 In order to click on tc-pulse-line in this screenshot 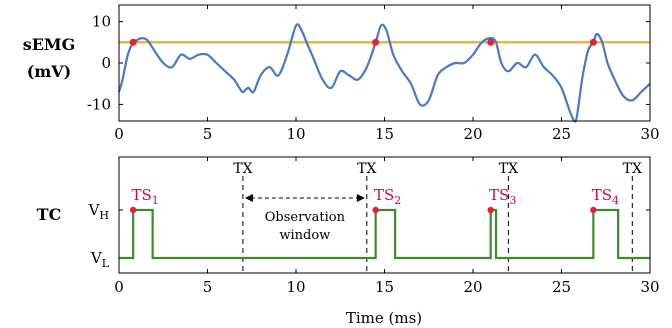, I will do `click(384, 234)`.